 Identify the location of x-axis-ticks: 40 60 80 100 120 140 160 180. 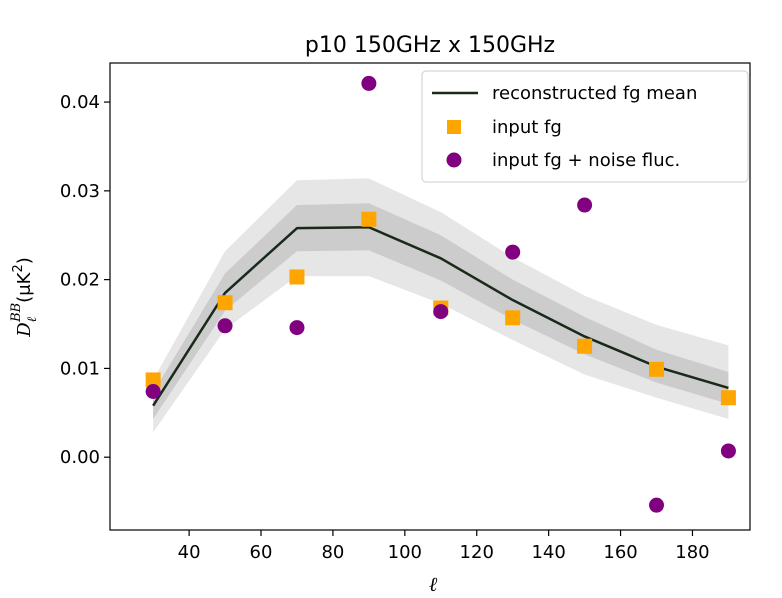
(444, 546).